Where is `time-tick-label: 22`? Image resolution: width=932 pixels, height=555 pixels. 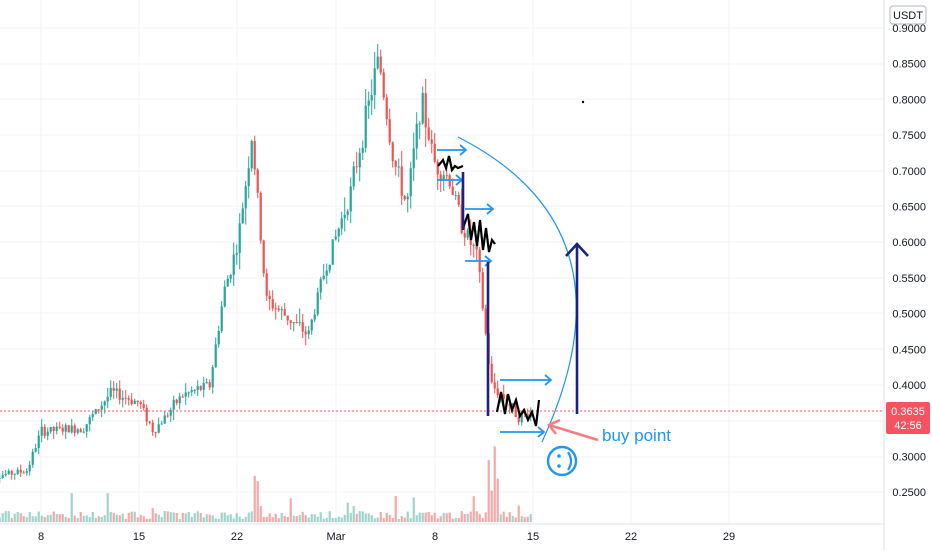
time-tick-label: 22 is located at coordinates (631, 537).